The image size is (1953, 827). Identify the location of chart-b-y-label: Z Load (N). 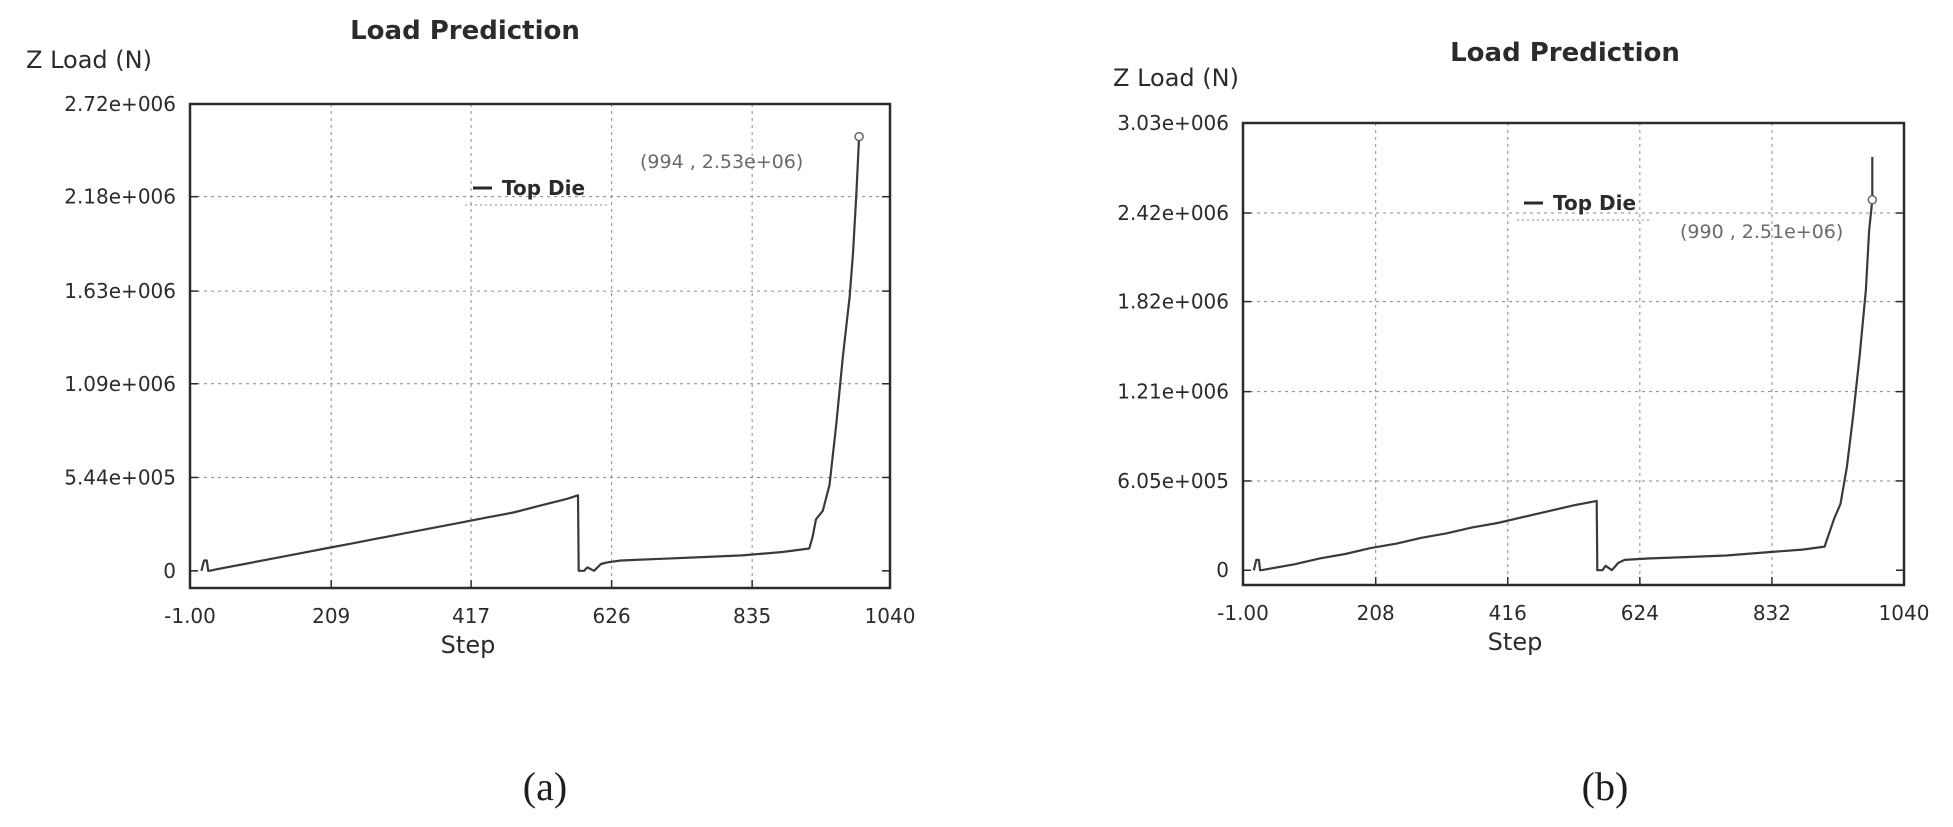
(1176, 78).